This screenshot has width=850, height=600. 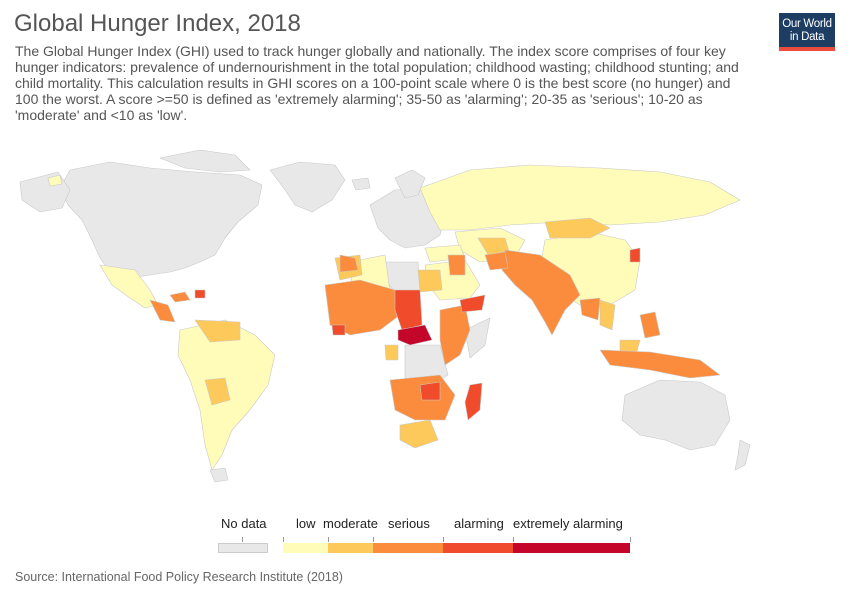 I want to click on region-greenland, so click(x=307, y=187).